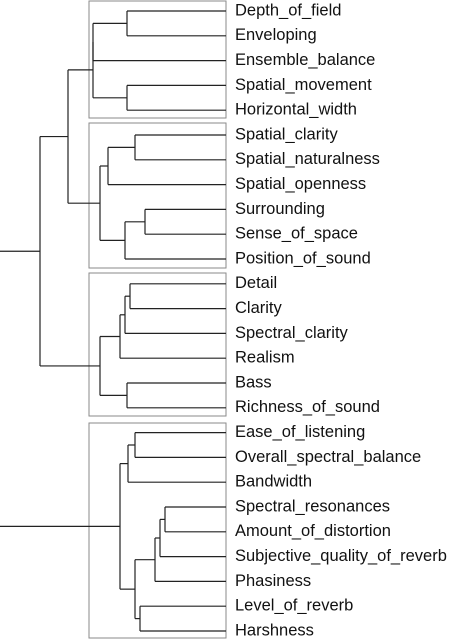 Image resolution: width=474 pixels, height=641 pixels. Describe the element at coordinates (296, 234) in the screenshot. I see `leaf-label: Sense_of_space` at that location.